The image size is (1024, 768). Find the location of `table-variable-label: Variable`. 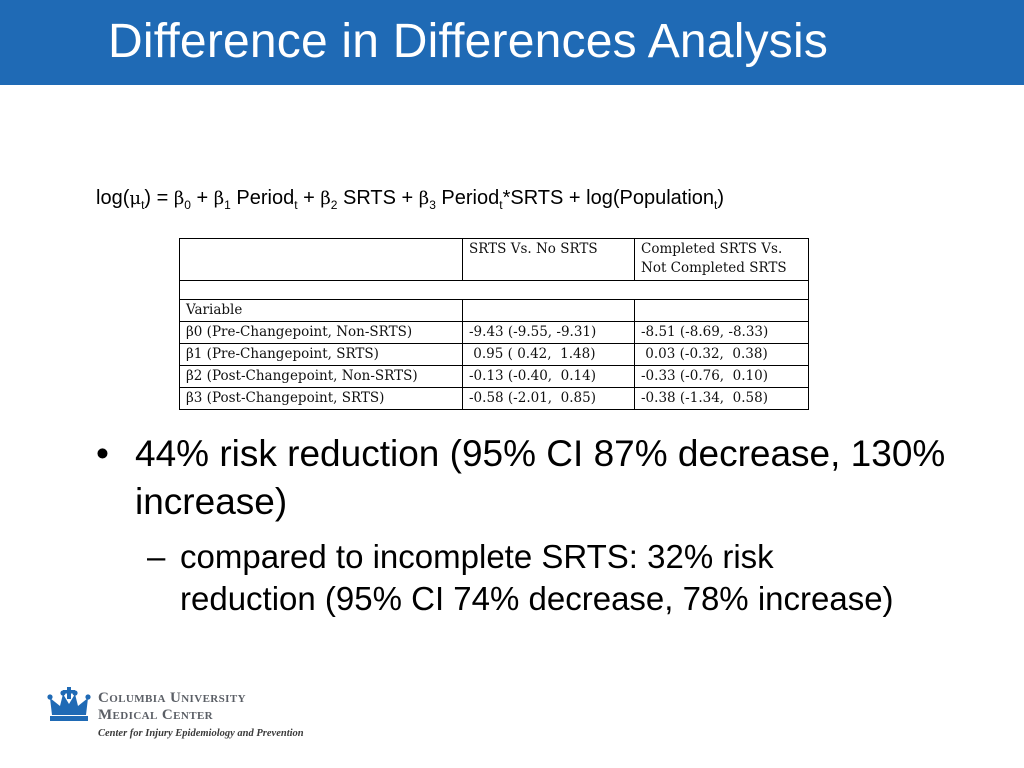

table-variable-label: Variable is located at coordinates (321, 310).